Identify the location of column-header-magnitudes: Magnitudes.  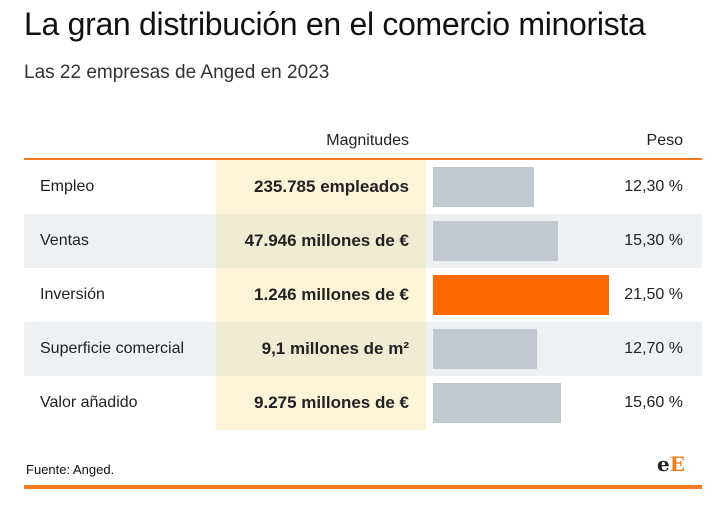
(367, 140).